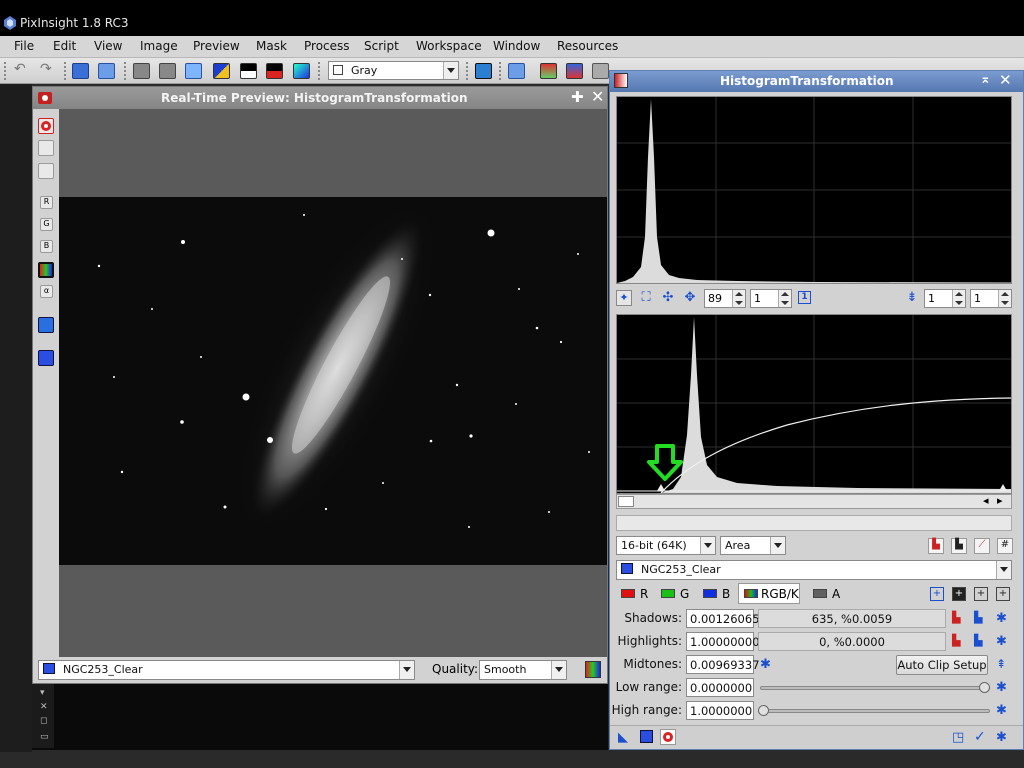 The height and width of the screenshot is (768, 1024). I want to click on menu-workspace: Workspace, so click(449, 46).